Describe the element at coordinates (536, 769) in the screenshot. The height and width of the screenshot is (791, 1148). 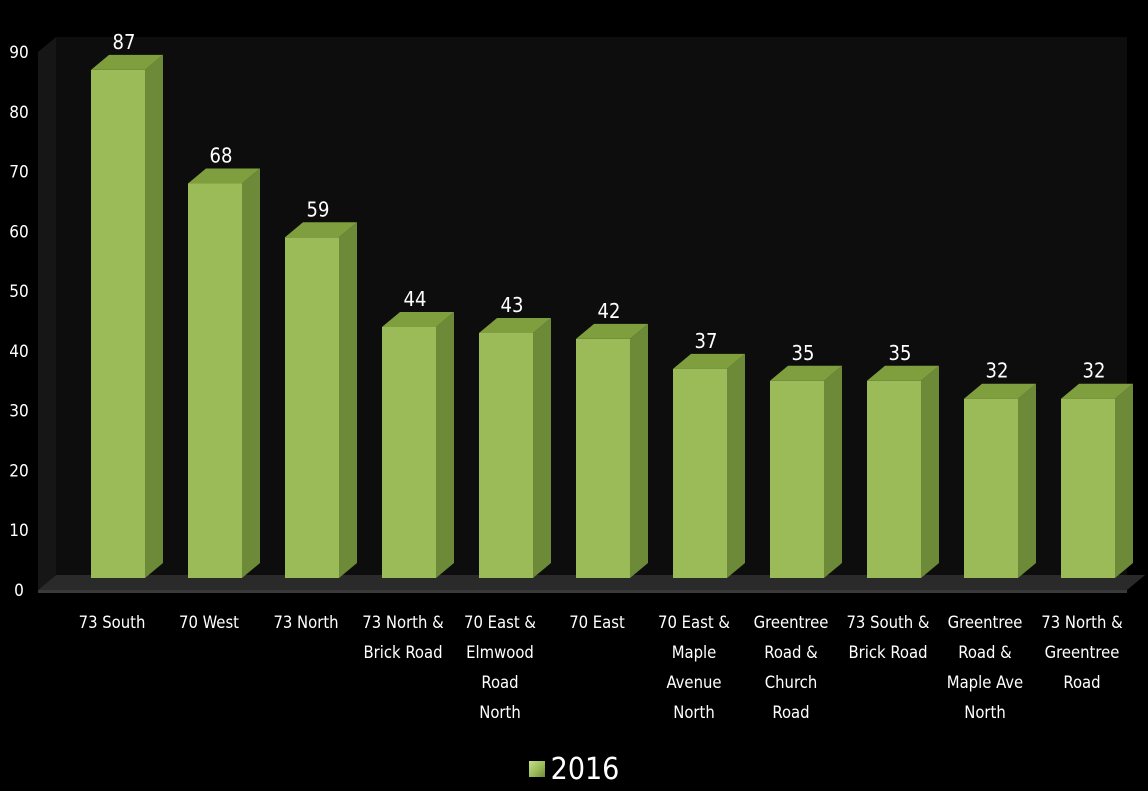
I see `legend-swatch` at that location.